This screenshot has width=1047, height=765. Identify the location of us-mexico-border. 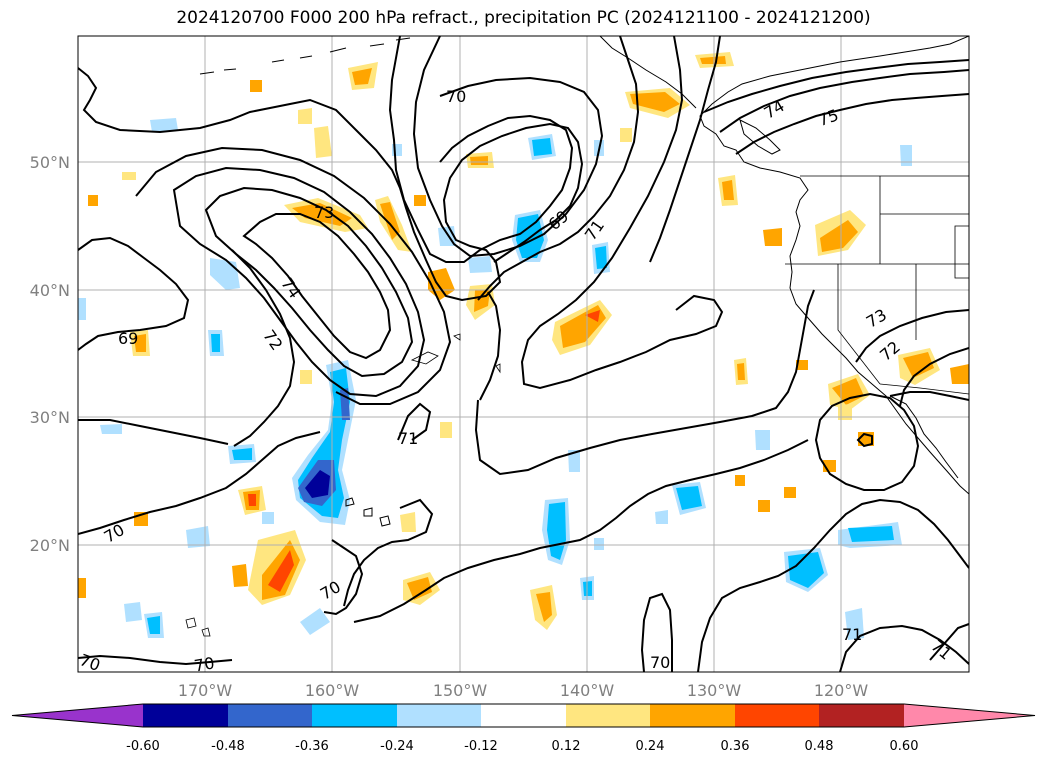
(924, 389).